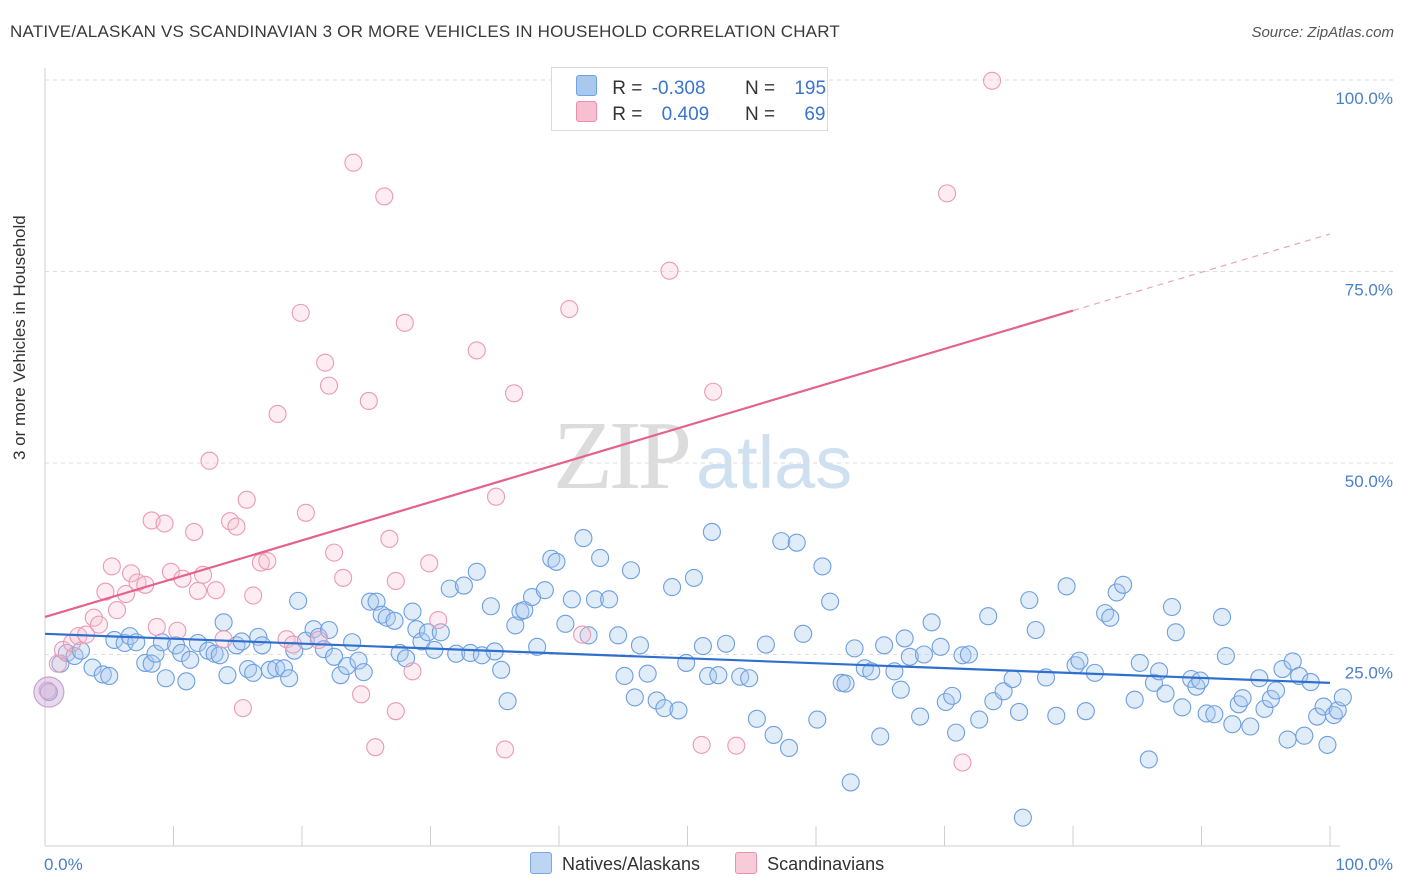 Image resolution: width=1406 pixels, height=892 pixels. I want to click on legend-swatch-natives, so click(586, 85).